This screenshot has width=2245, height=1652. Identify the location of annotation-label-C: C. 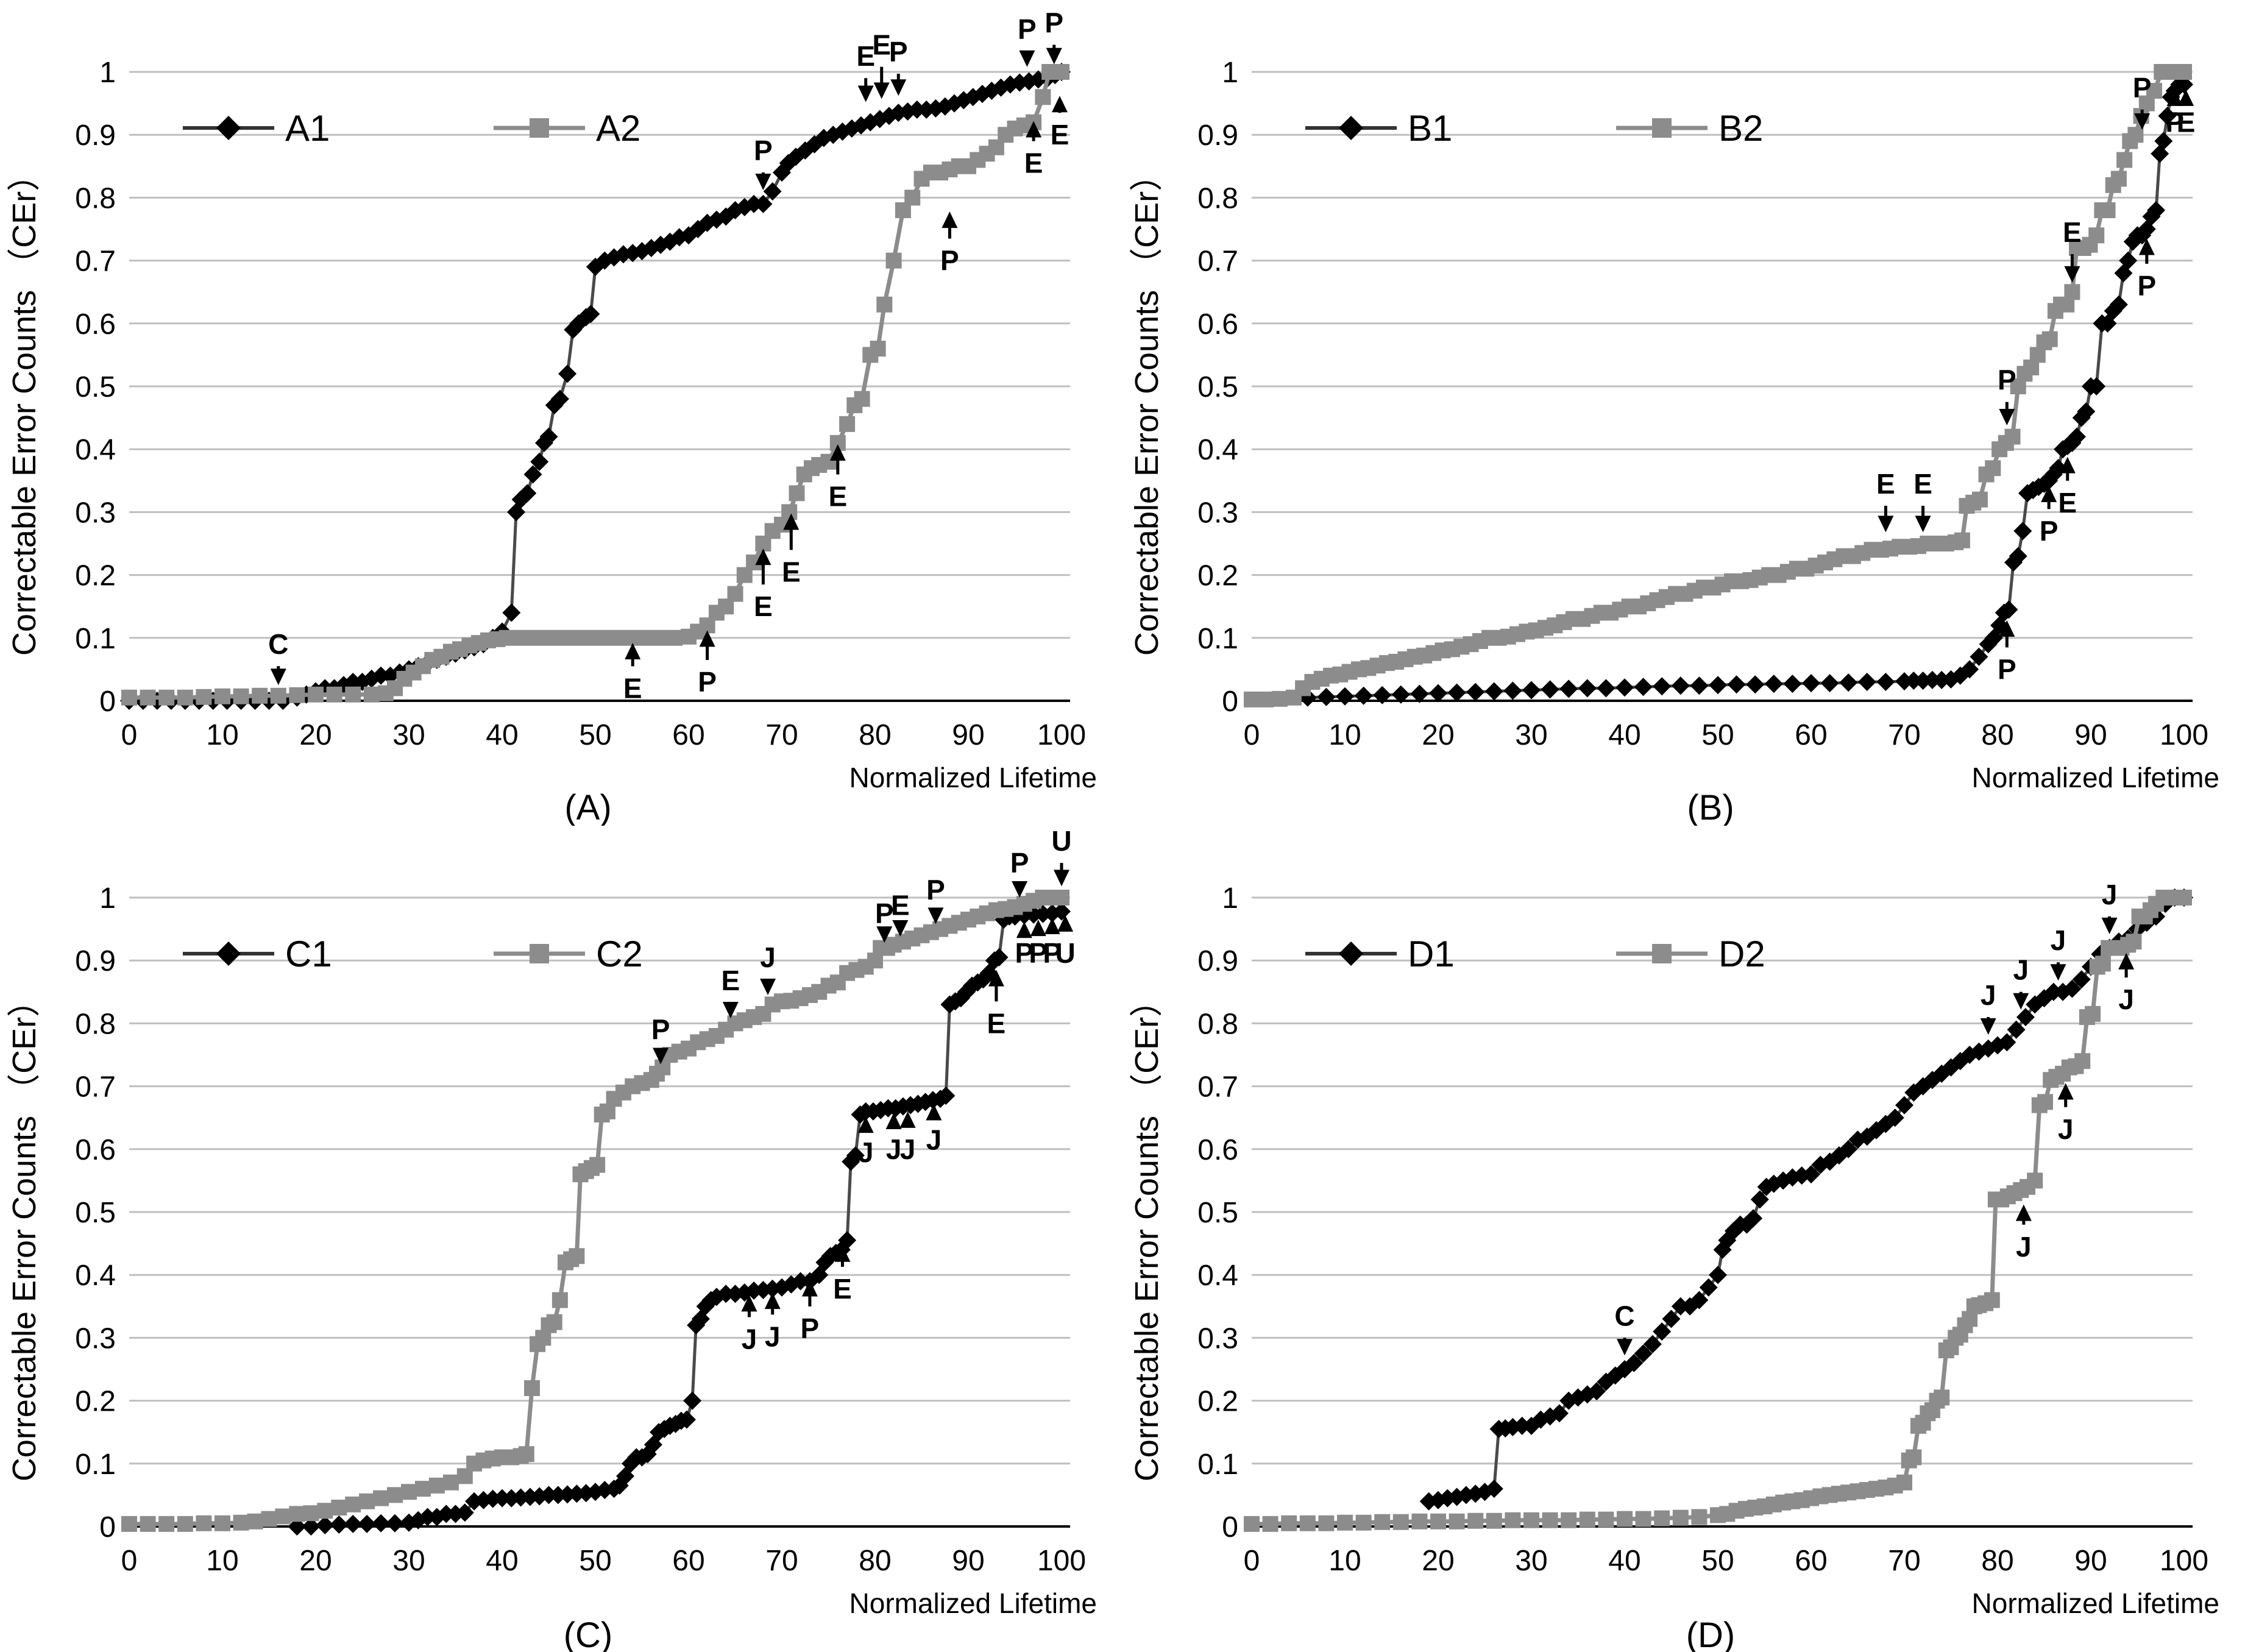
(278, 644).